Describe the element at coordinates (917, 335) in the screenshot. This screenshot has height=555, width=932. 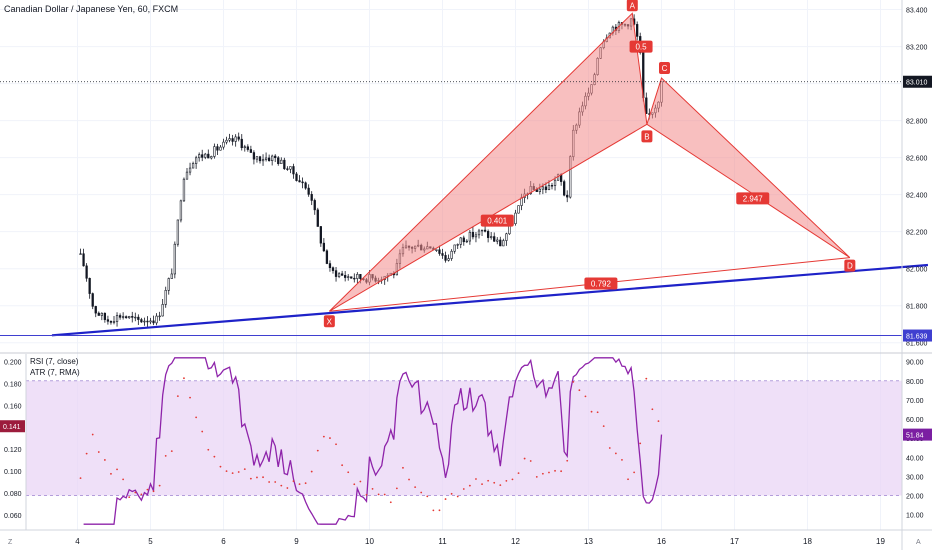
I see `hline-price-tag: 81.639` at that location.